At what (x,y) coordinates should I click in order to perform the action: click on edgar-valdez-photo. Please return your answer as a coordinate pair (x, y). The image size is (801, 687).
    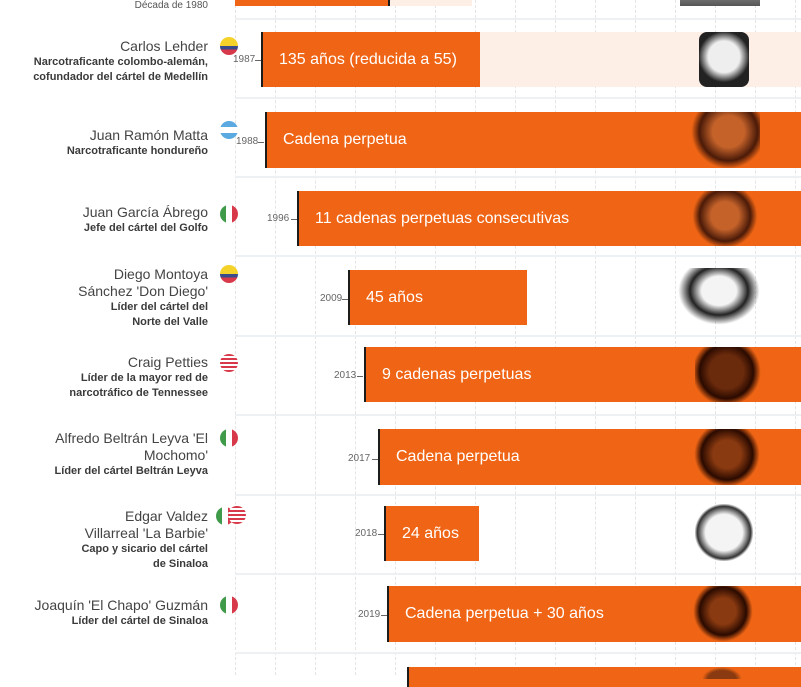
    Looking at the image, I should click on (724, 532).